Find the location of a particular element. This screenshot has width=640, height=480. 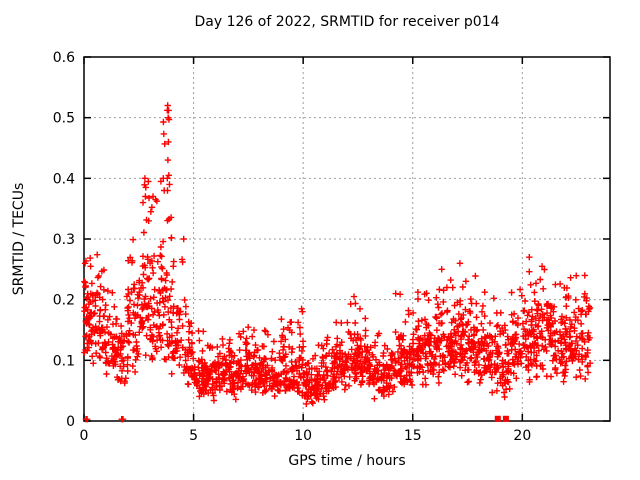

x-tick-label: 15 is located at coordinates (413, 436).